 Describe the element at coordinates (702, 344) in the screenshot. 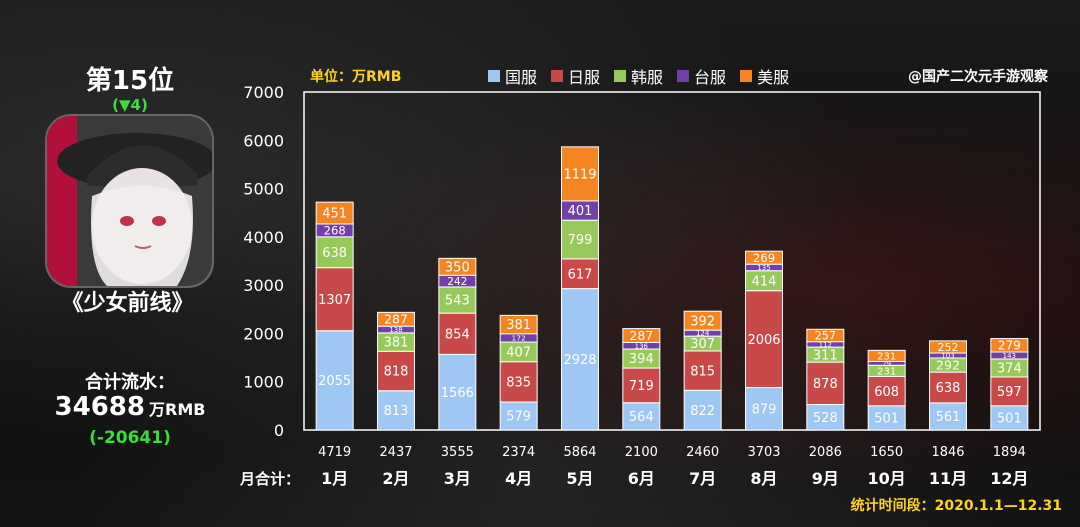

I see `bar-segment-value-label: 307` at that location.